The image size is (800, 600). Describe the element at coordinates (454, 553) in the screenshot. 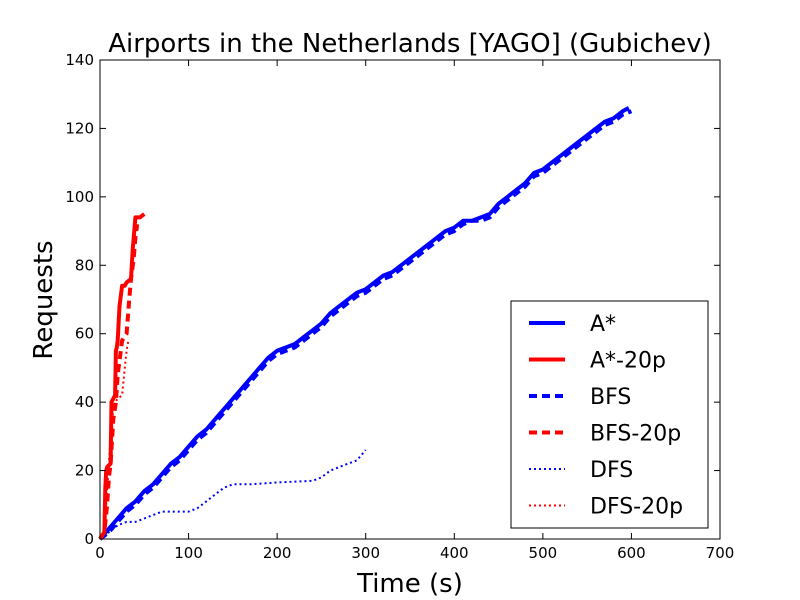

I see `x-tick-label: 400` at that location.